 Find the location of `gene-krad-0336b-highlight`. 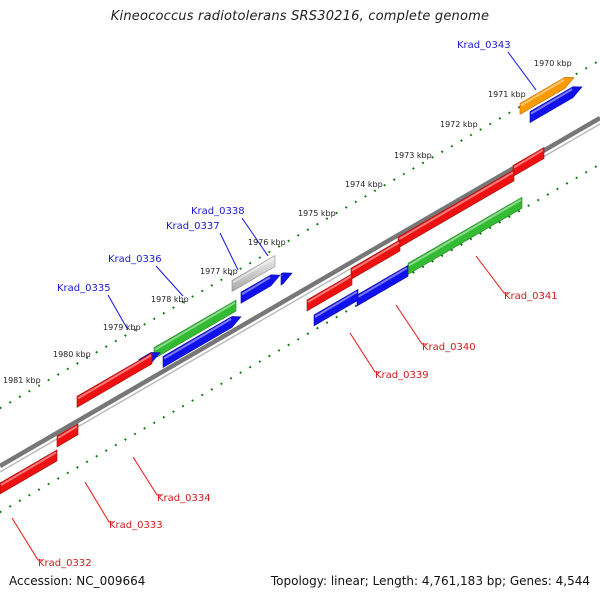

gene-krad-0336b-highlight is located at coordinates (256, 286).